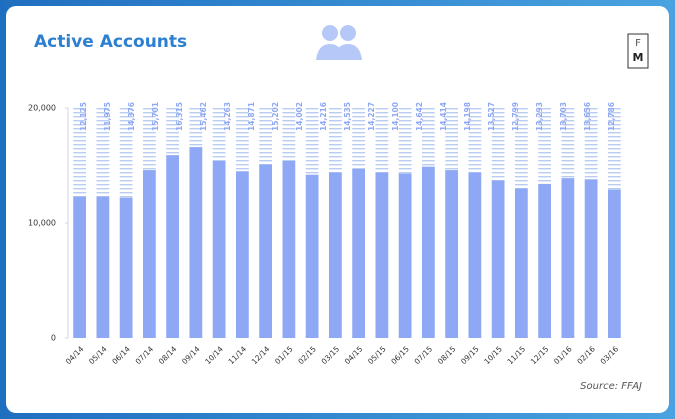  I want to click on annotation: 14,642, so click(419, 116).